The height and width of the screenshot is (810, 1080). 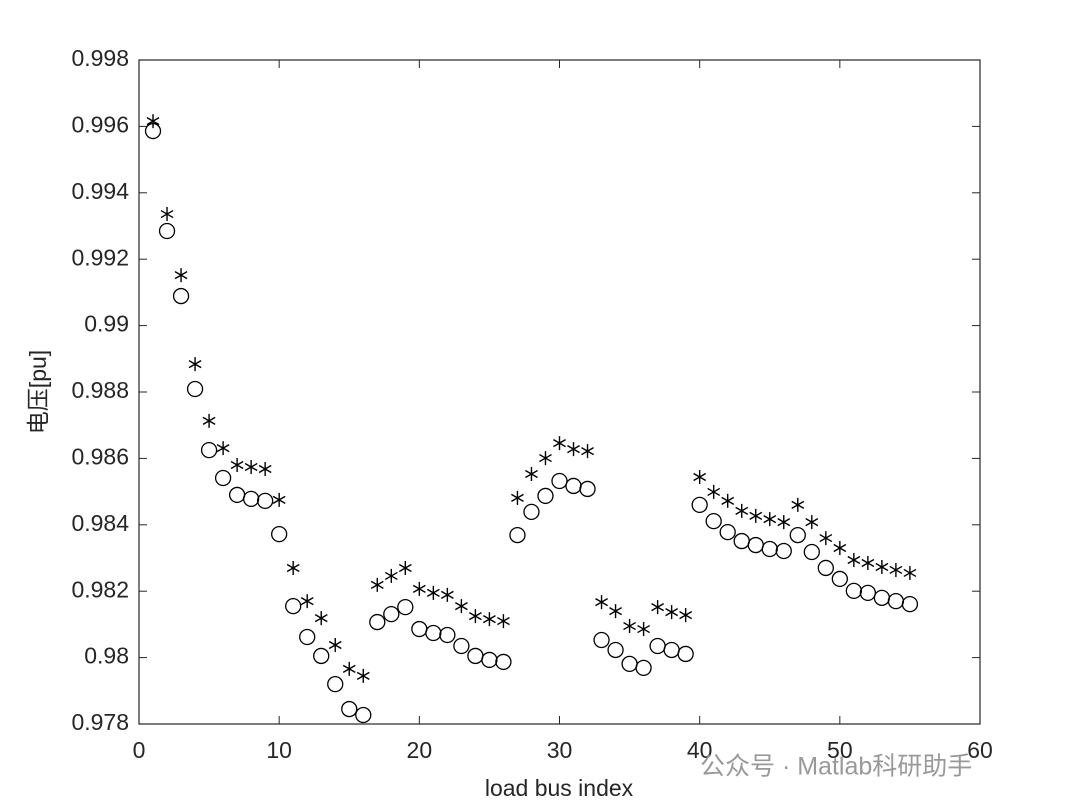 I want to click on y-tick-label: 0.98, so click(x=106, y=656).